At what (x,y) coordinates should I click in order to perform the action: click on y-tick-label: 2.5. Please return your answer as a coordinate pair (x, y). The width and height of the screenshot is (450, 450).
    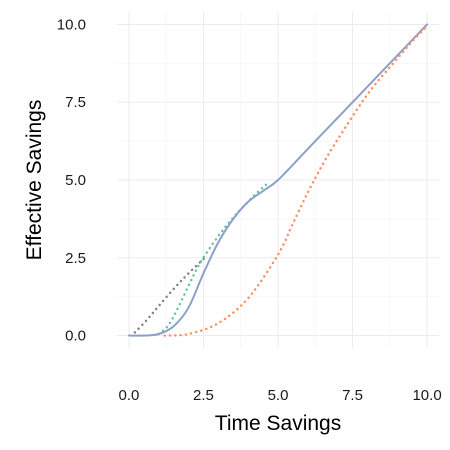
    Looking at the image, I should click on (75, 258).